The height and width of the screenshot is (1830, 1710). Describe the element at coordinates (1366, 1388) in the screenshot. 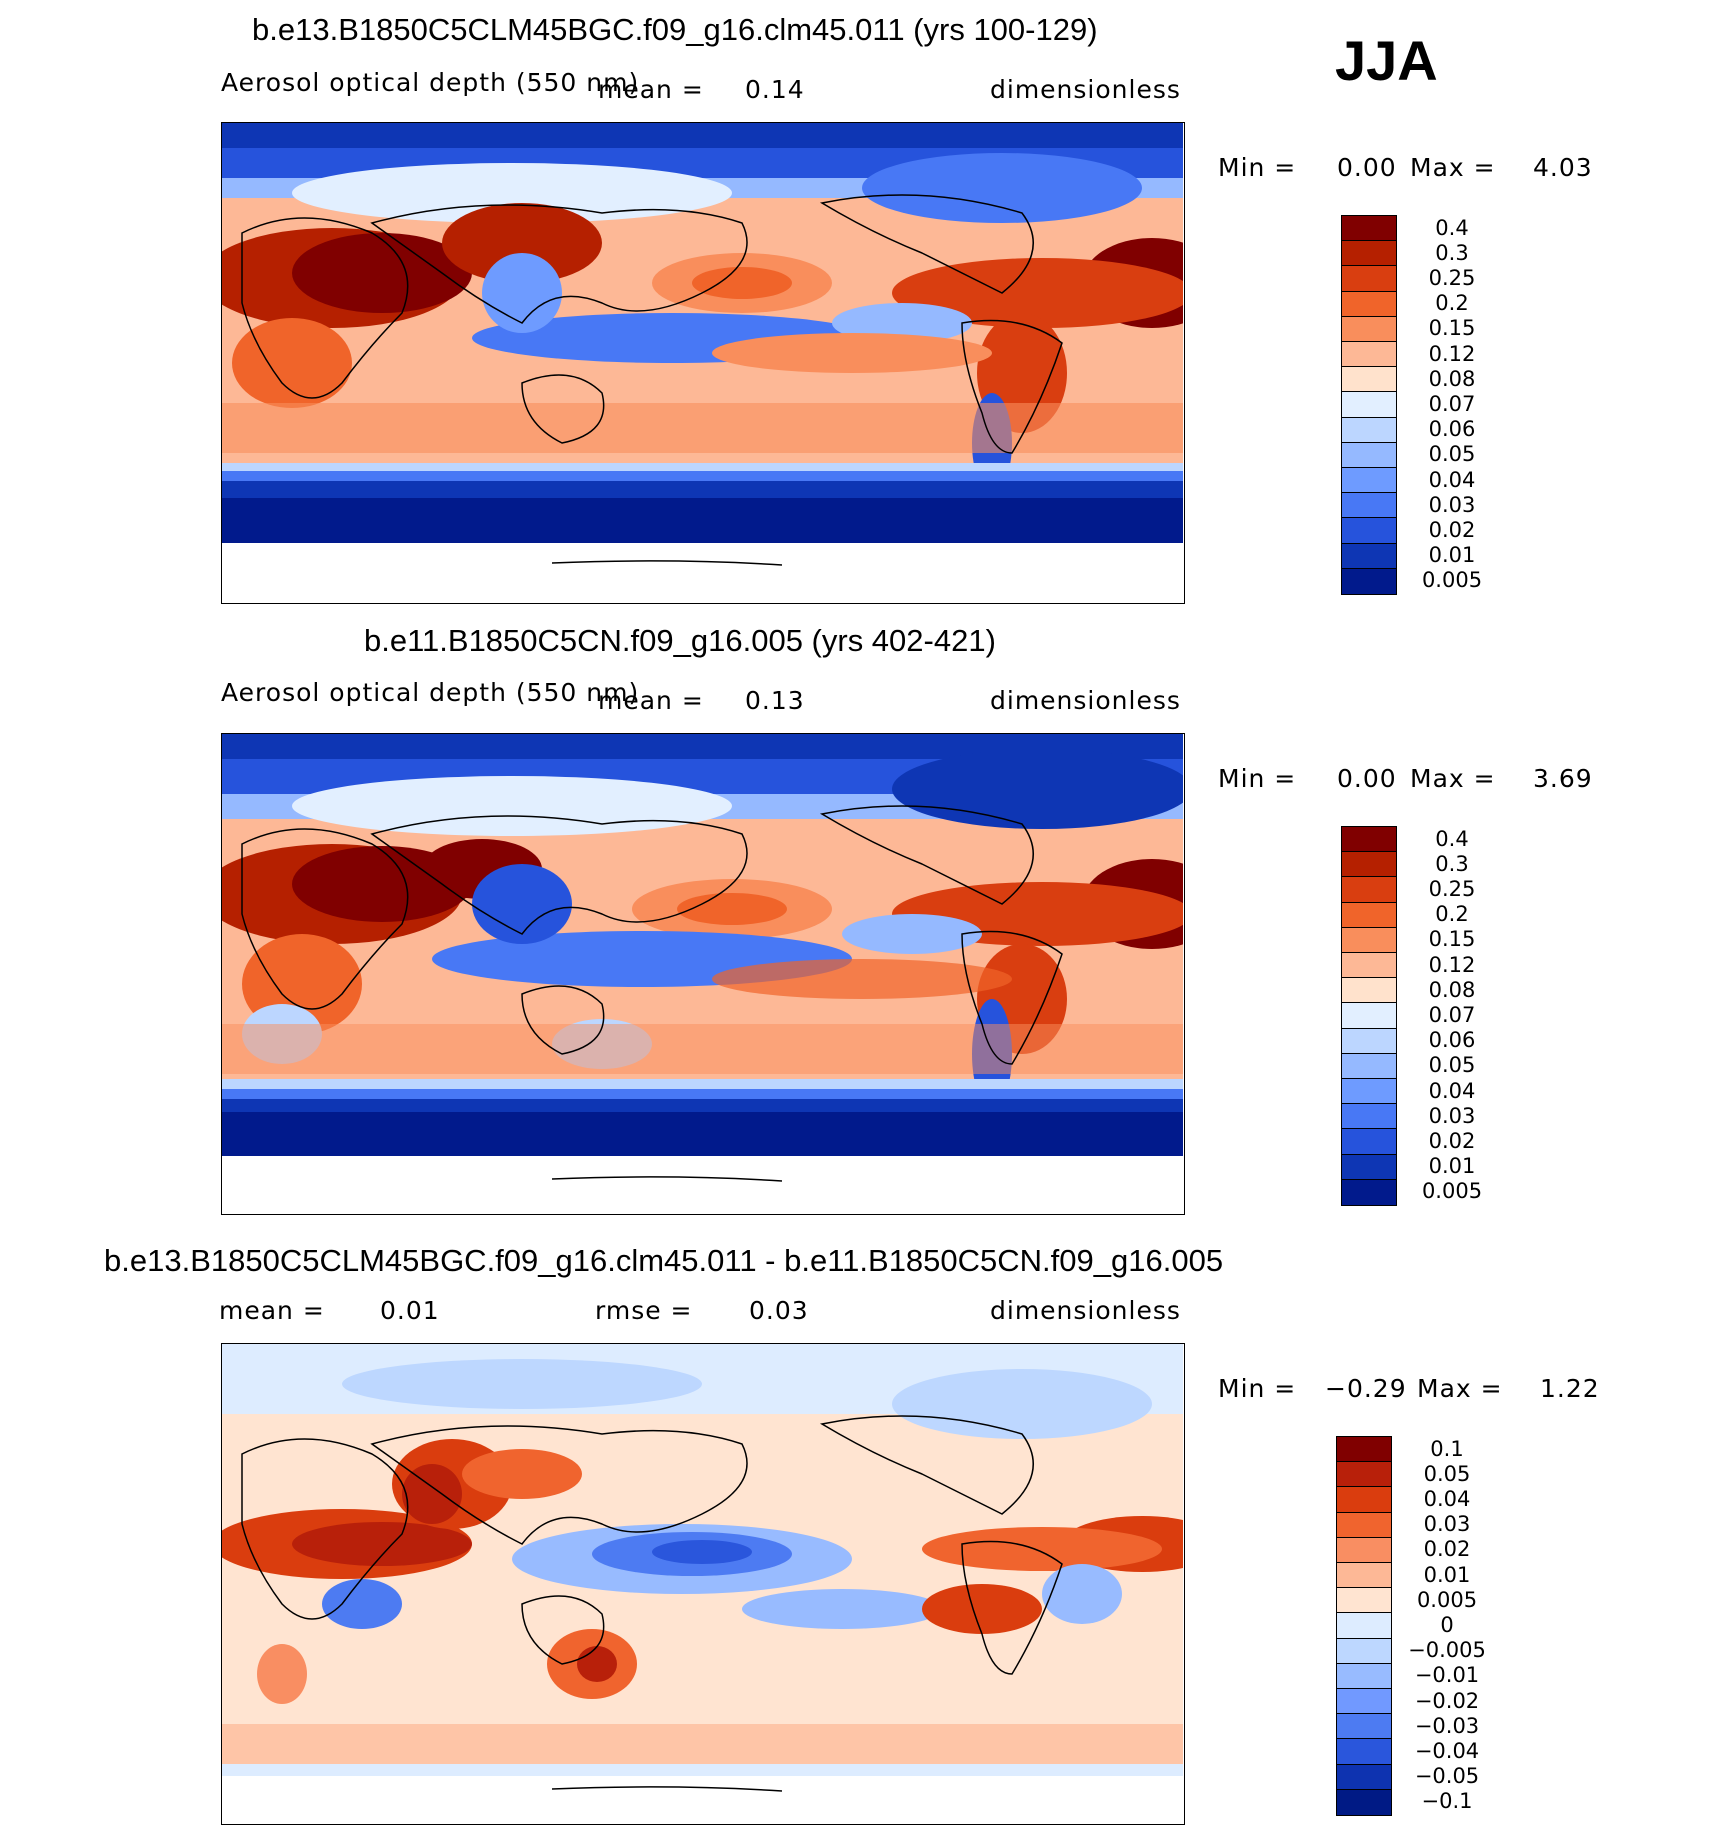

I see `panel3-min-value: −0.29` at that location.